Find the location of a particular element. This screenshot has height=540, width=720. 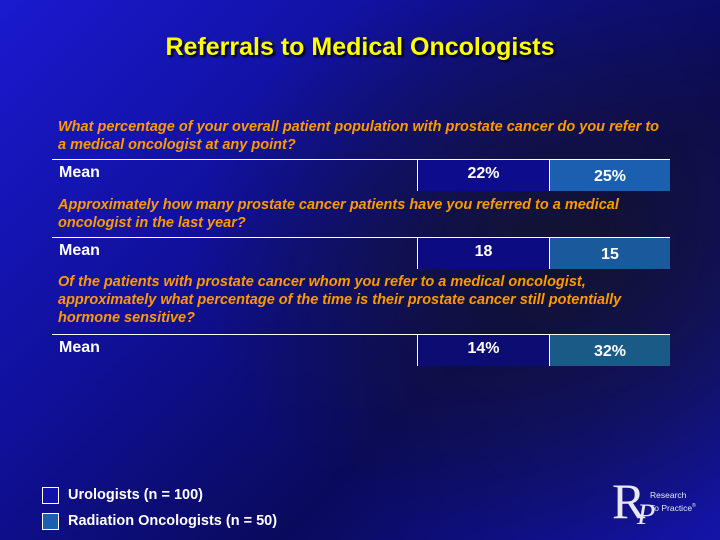

table-row-1: Mean 22% 25% is located at coordinates (361, 175).